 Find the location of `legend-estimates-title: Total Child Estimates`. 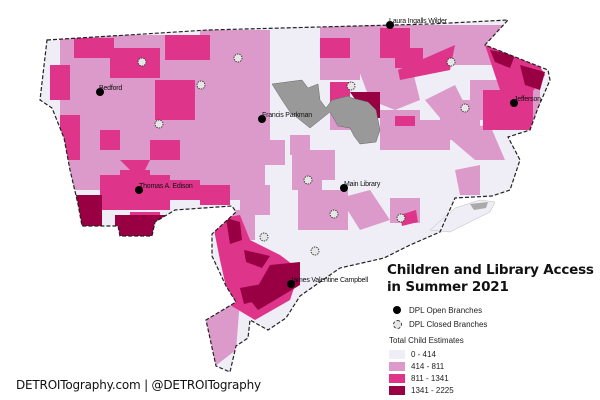

legend-estimates-title: Total Child Estimates is located at coordinates (426, 340).